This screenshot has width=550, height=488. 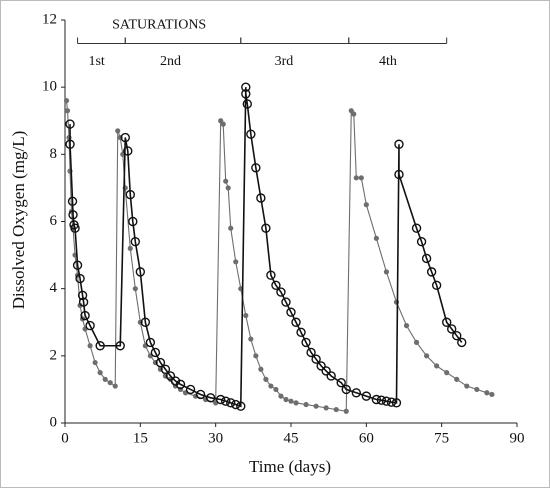 I want to click on x-tick-label: 15, so click(x=140, y=438).